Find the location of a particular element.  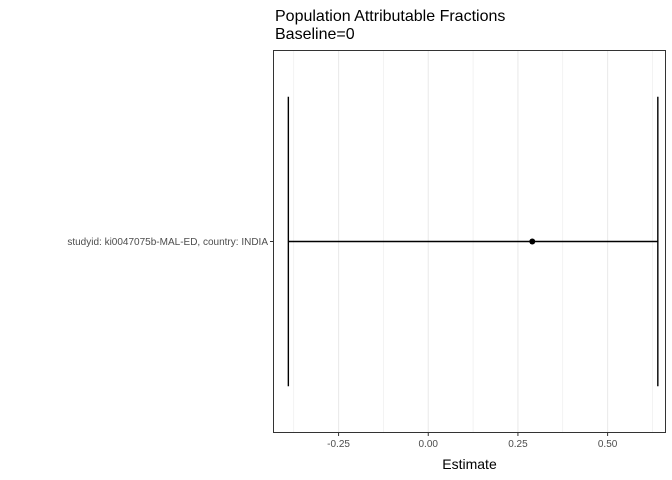

x-axis: -0.25 0.00 0.25 0.50 is located at coordinates (472, 441).